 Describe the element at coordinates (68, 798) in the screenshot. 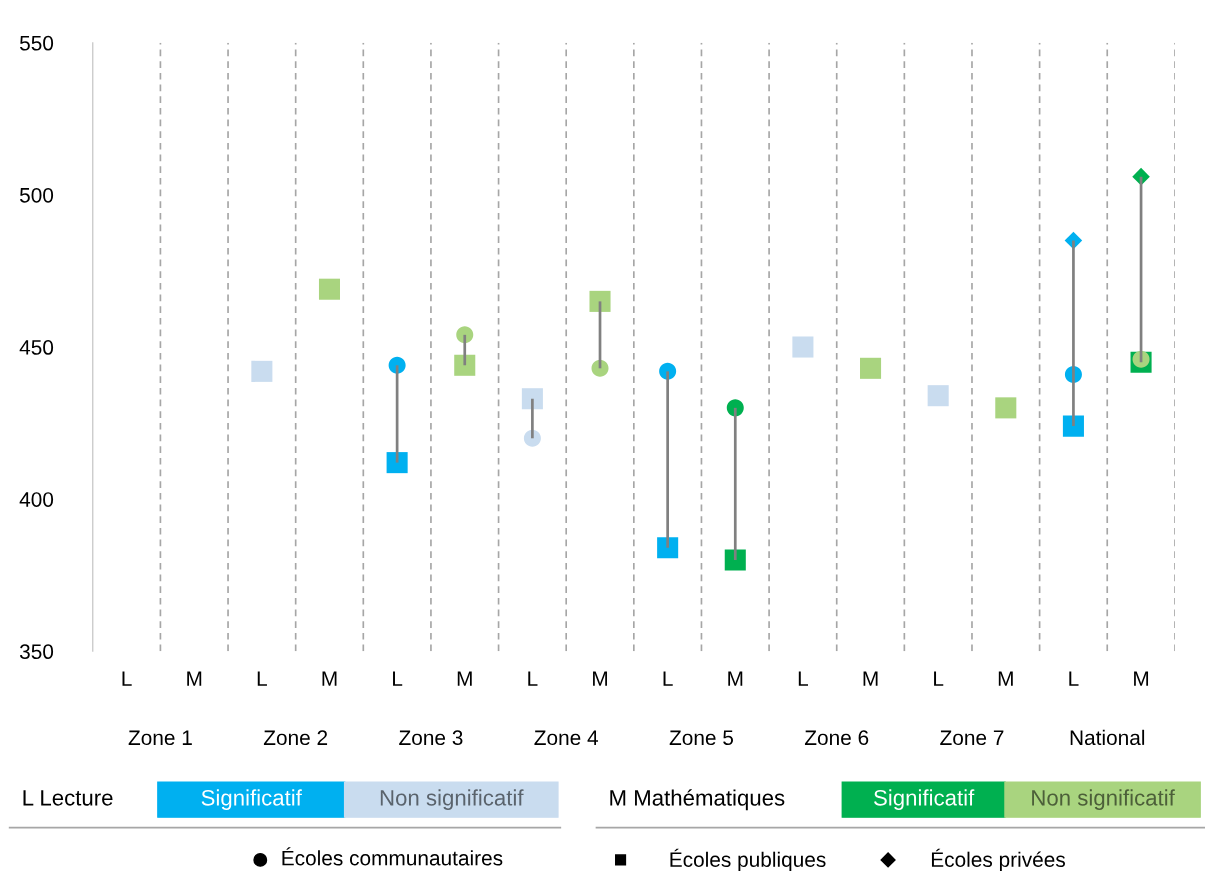

I see `text: L Lecture` at that location.